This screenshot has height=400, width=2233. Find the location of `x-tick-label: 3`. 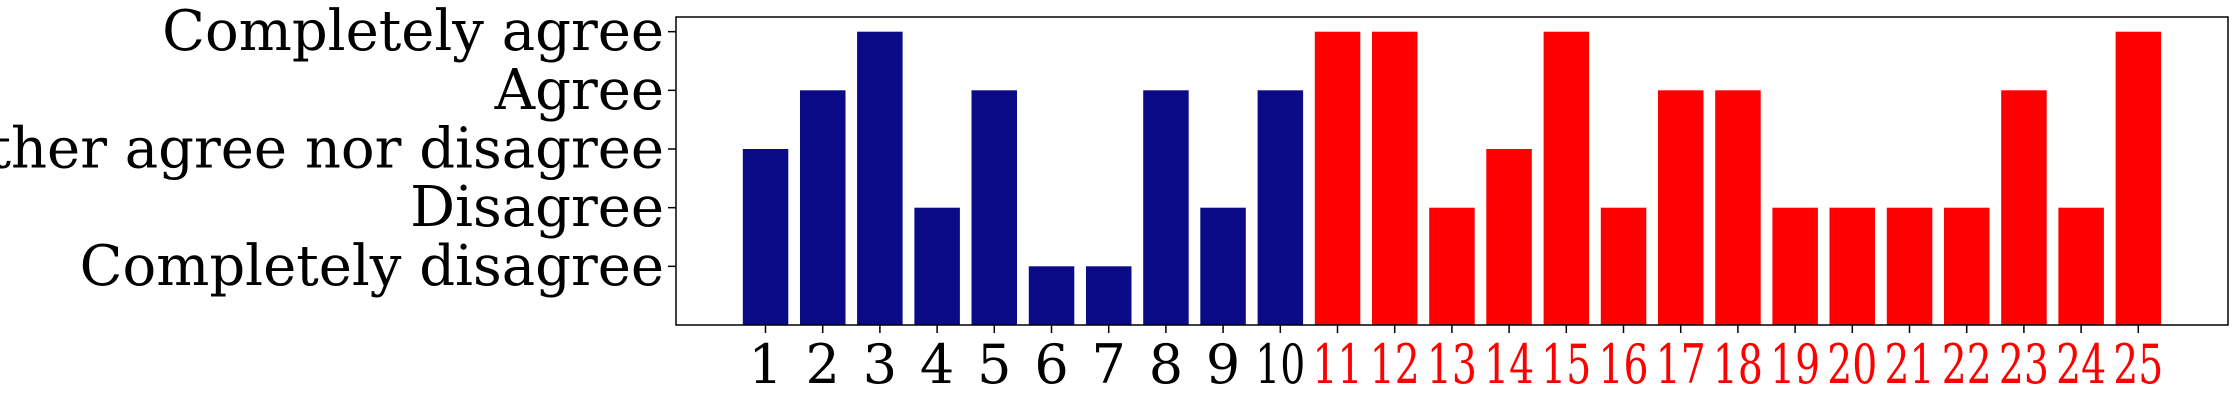

x-tick-label: 3 is located at coordinates (880, 364).